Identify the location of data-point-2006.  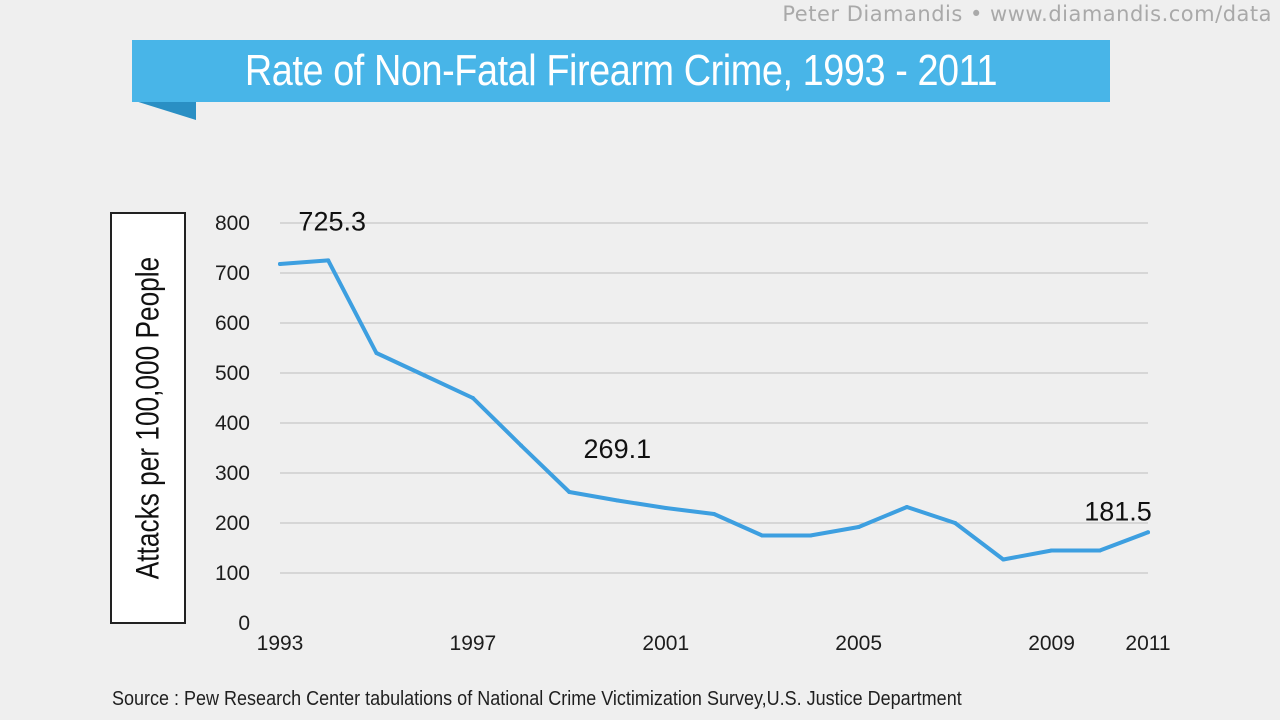
(906, 507).